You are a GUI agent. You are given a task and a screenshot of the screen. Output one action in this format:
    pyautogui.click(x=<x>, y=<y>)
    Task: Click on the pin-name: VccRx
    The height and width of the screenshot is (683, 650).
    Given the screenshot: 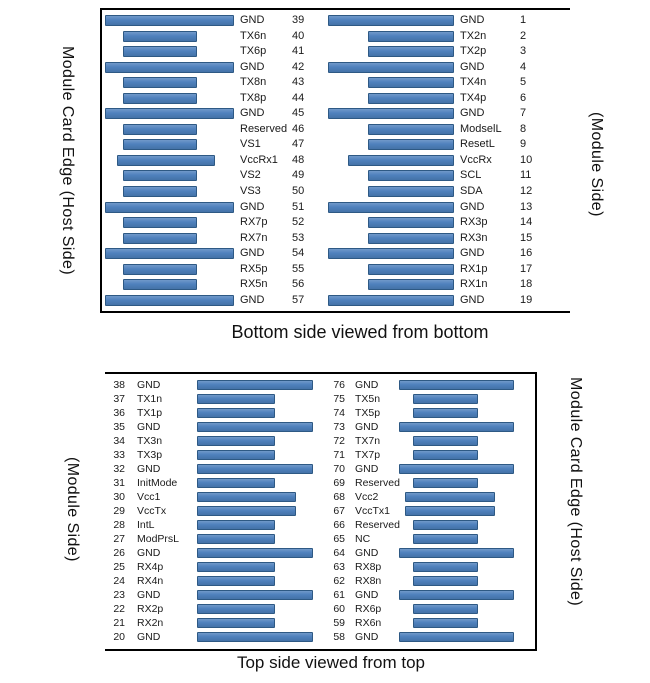 What is the action you would take?
    pyautogui.click(x=476, y=159)
    